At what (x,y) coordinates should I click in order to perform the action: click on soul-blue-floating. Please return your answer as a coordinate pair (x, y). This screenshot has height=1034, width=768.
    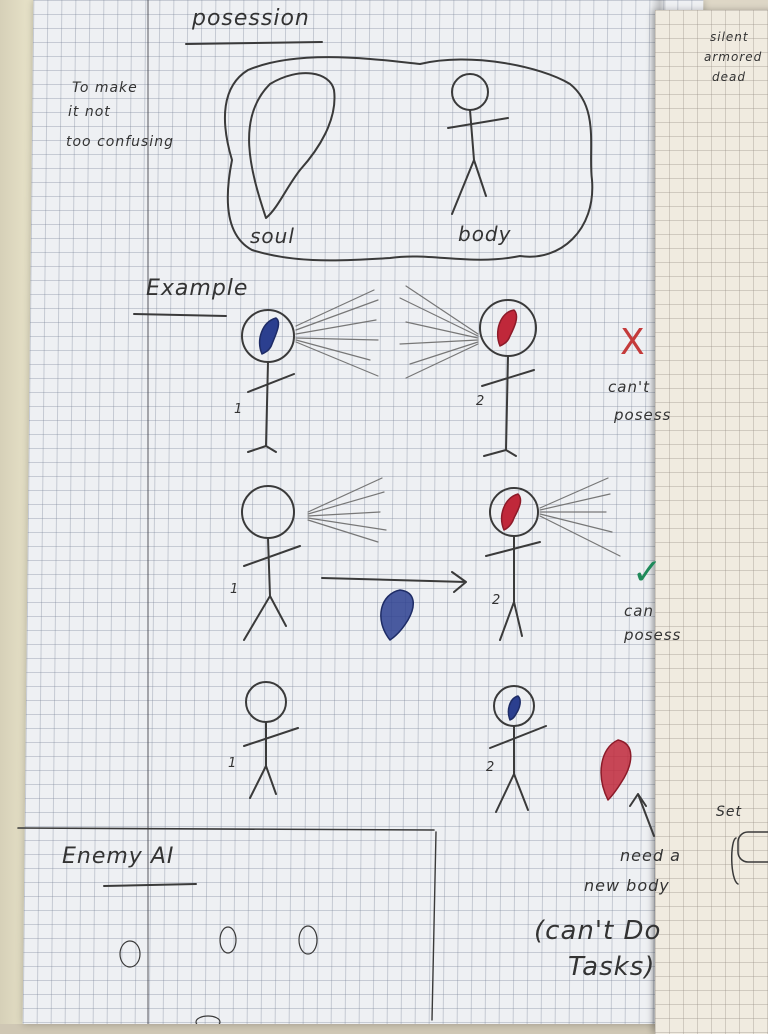
    Looking at the image, I should click on (397, 615).